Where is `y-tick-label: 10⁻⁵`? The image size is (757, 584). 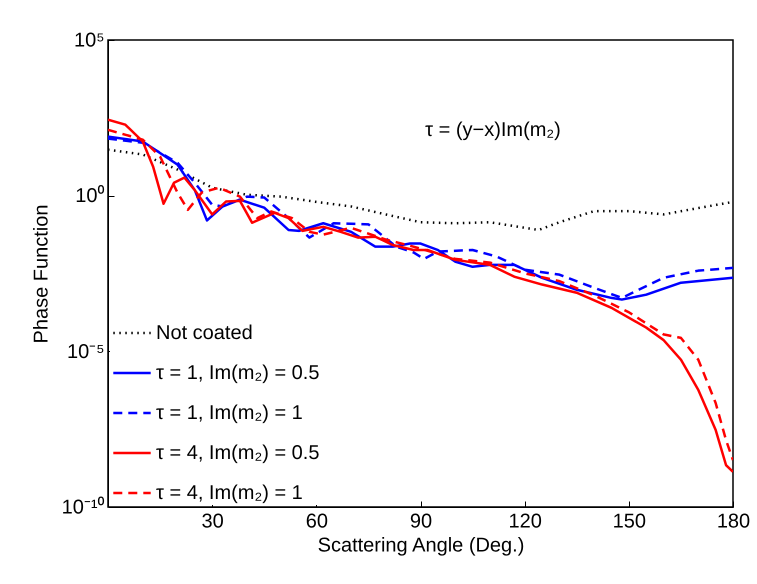
y-tick-label: 10⁻⁵ is located at coordinates (85, 351).